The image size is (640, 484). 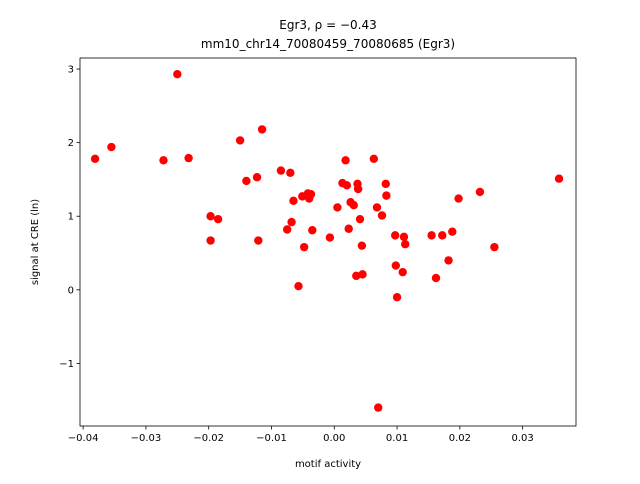 What do you see at coordinates (301, 435) in the screenshot?
I see `x-axis-ticks: −0.04 −0.03 −0.02 −0.01 0.00 0.01 0.02 0.03` at bounding box center [301, 435].